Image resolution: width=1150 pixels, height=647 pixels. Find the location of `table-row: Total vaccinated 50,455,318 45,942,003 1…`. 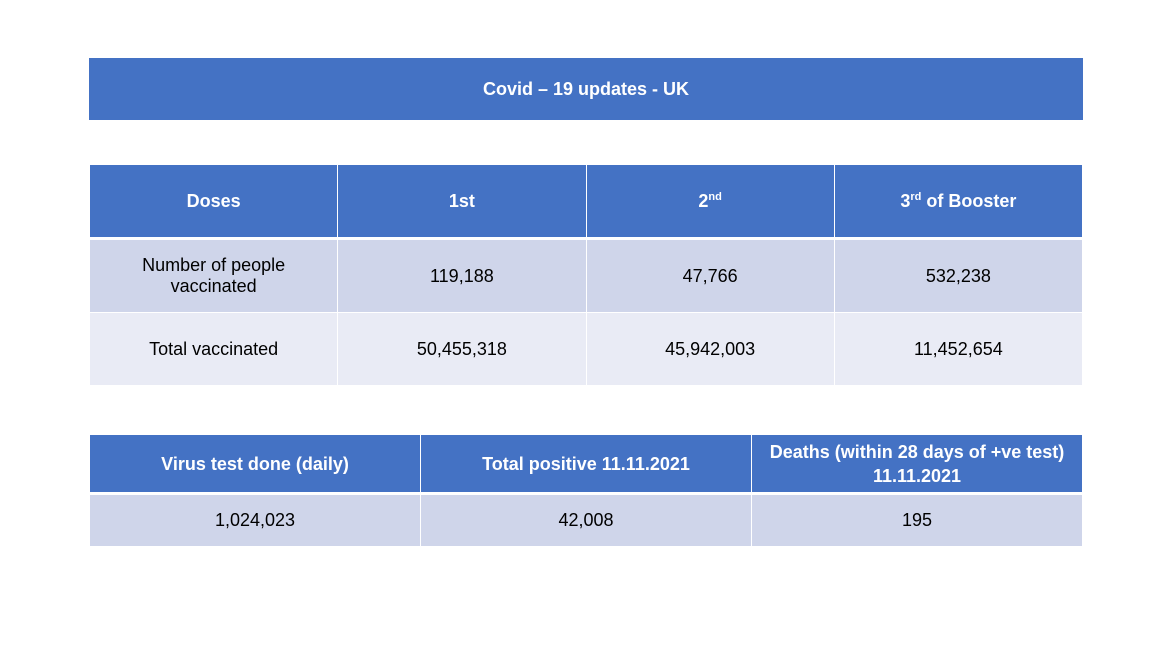

table-row: Total vaccinated 50,455,318 45,942,003 1… is located at coordinates (586, 349).